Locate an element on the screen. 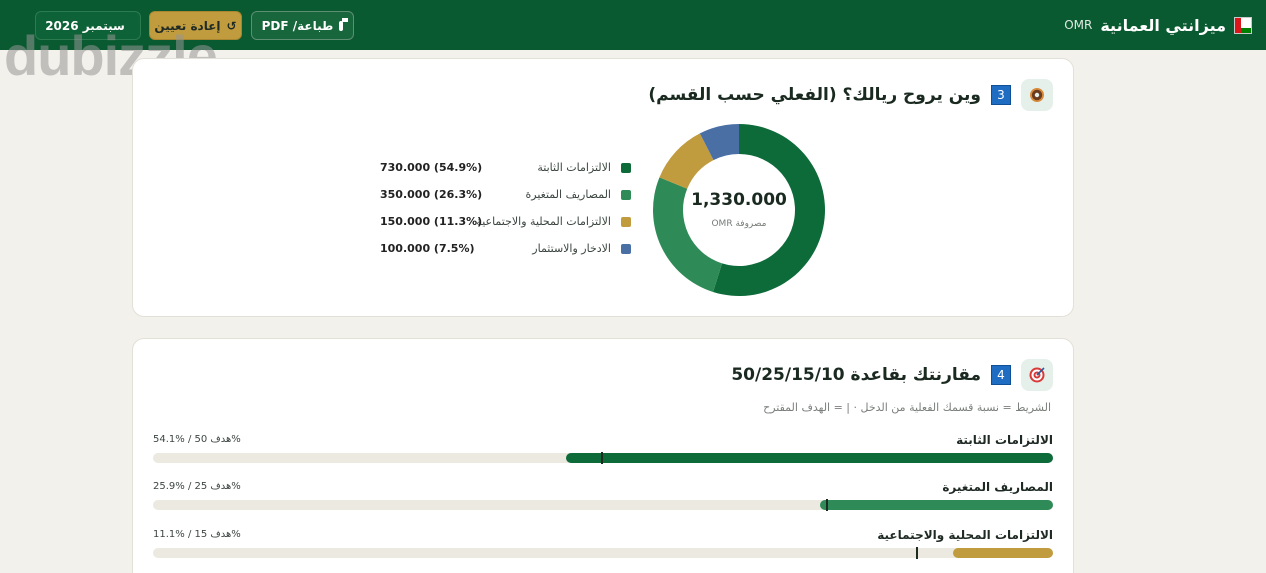 The height and width of the screenshot is (573, 1266). donut-subtitle: OMR مصروفة is located at coordinates (739, 224).